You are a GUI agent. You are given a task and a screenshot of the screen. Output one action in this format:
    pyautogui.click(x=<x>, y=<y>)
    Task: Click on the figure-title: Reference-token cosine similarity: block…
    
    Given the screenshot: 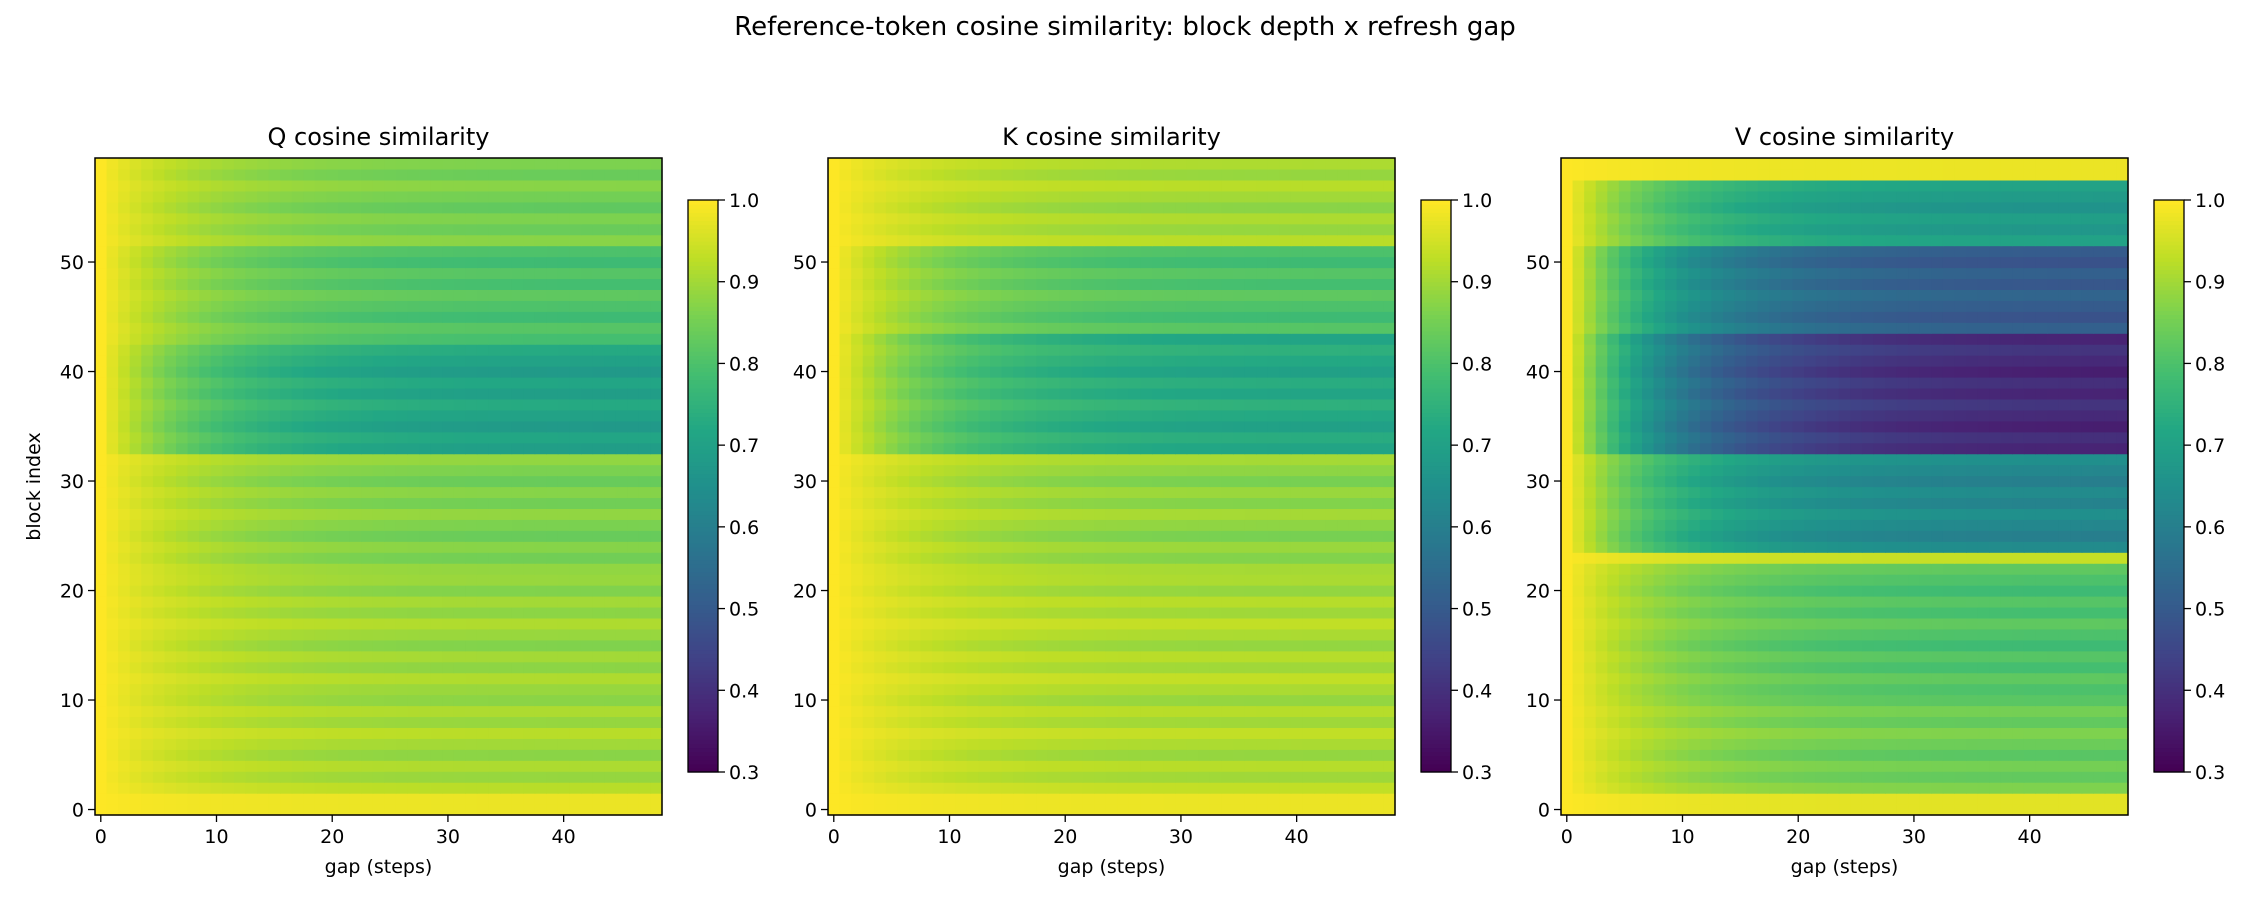 What is the action you would take?
    pyautogui.click(x=1125, y=27)
    